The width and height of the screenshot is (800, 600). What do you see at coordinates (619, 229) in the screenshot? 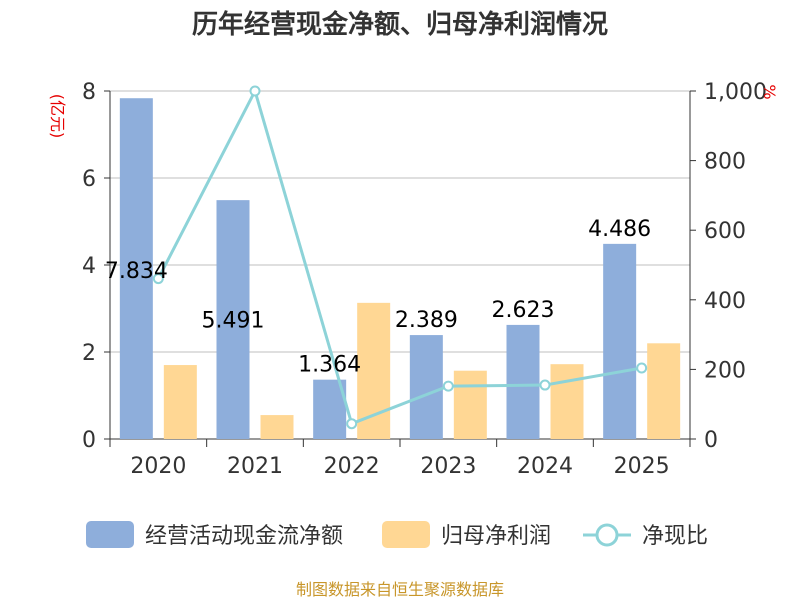
I see `cashflow-data-label: 4.486` at bounding box center [619, 229].